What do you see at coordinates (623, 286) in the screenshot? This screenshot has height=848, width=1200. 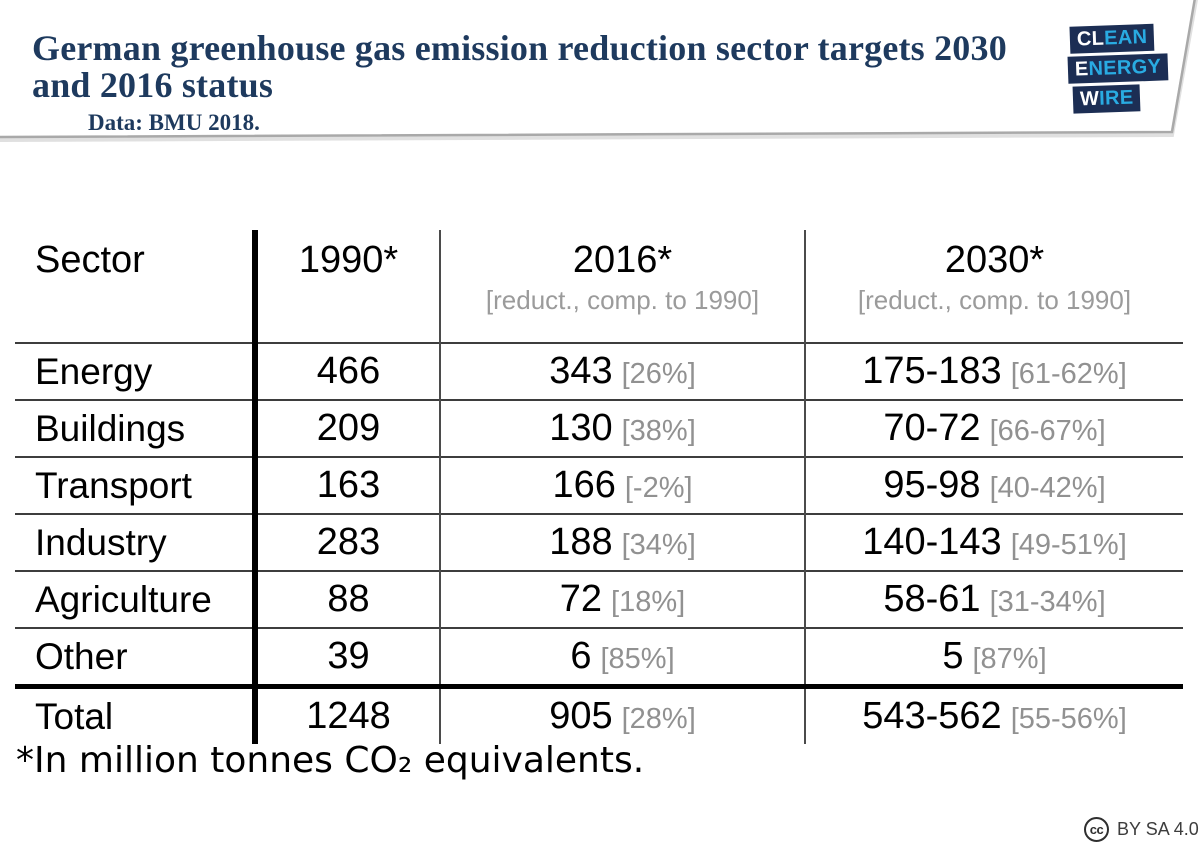 I see `column-header-2016: 2016* [reduct., comp. to 1990]` at bounding box center [623, 286].